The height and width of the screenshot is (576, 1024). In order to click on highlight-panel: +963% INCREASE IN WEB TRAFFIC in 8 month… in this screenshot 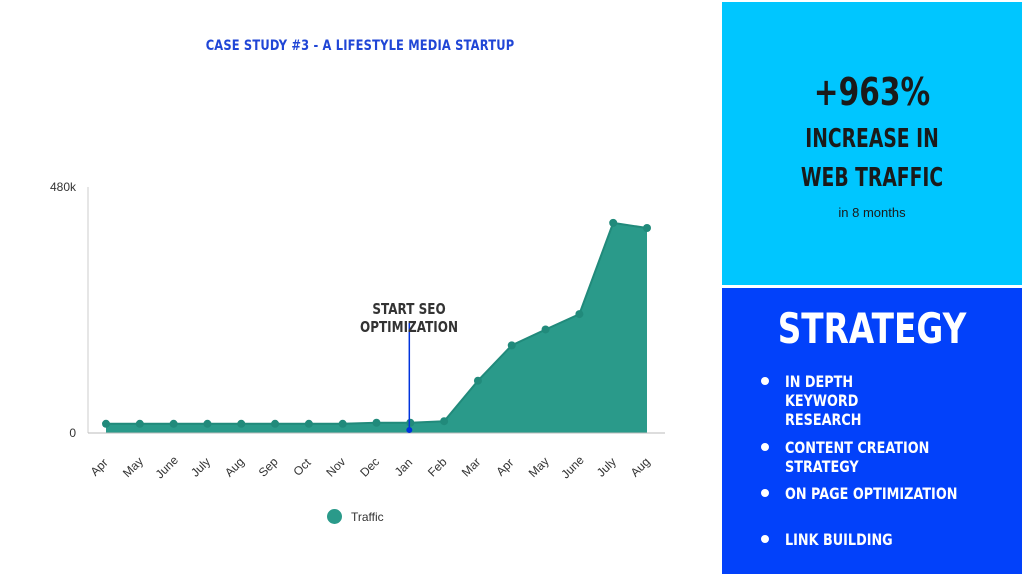, I will do `click(872, 143)`.